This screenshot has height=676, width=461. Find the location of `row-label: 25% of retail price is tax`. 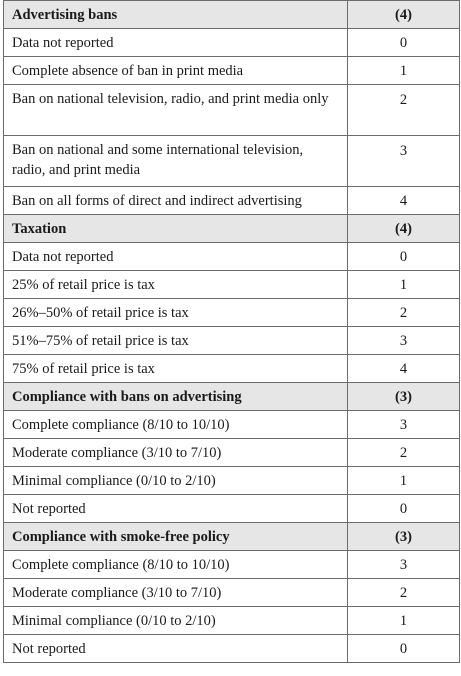

row-label: 25% of retail price is tax is located at coordinates (175, 284).